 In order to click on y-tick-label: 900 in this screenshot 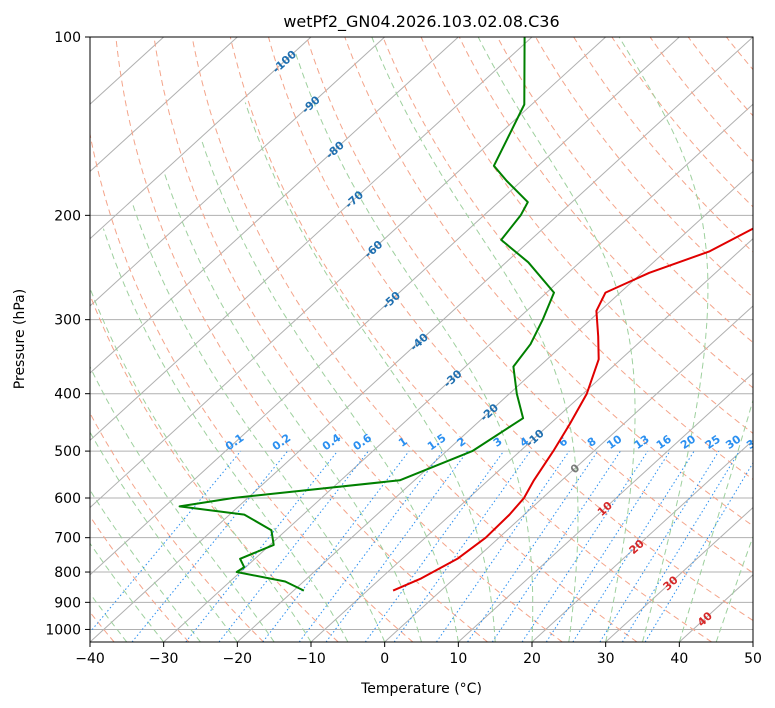, I will do `click(67, 603)`.